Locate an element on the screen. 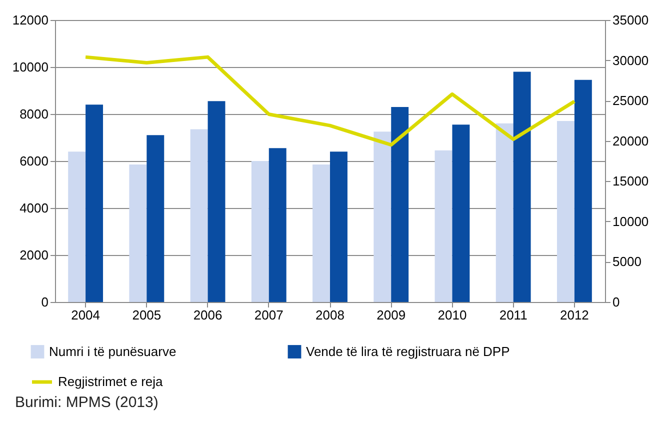  y-tick-label: 10000 is located at coordinates (30, 67).